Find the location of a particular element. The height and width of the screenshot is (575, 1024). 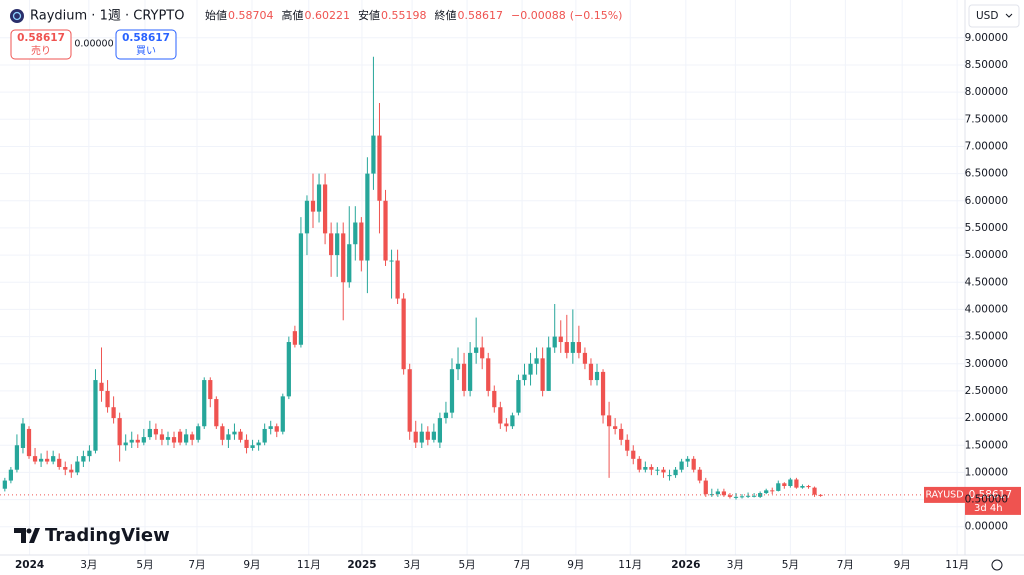

buy-button is located at coordinates (146, 44).